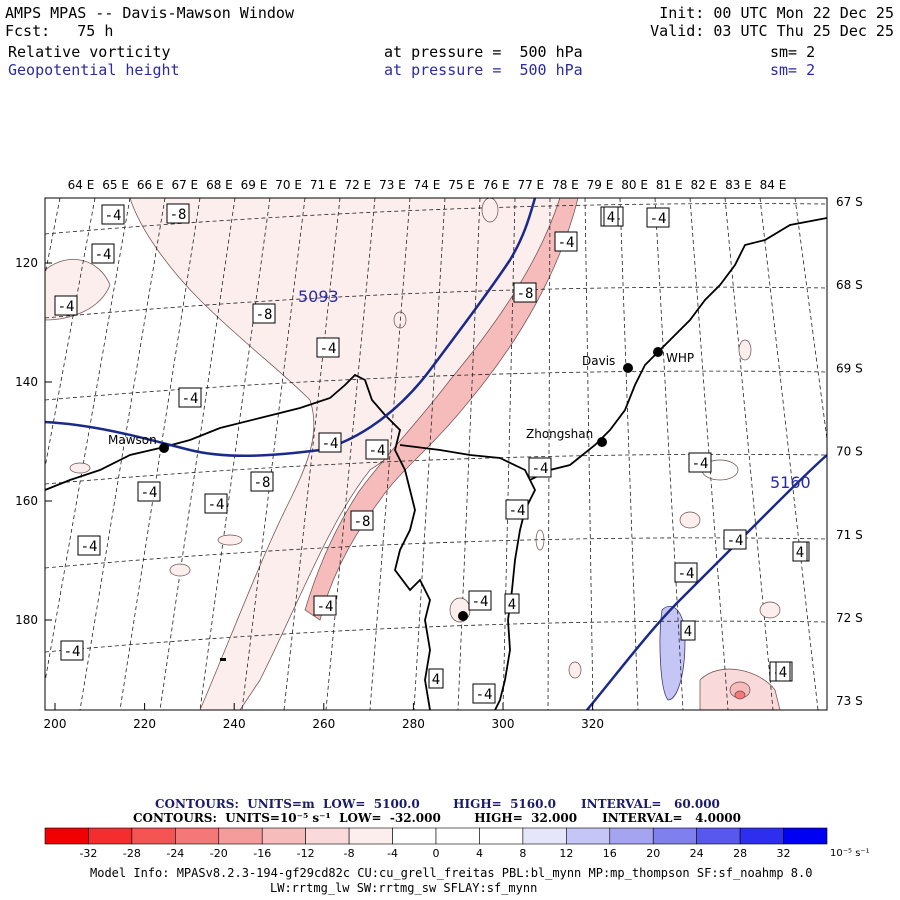  Describe the element at coordinates (132, 853) in the screenshot. I see `colorbar-label: -28` at that location.